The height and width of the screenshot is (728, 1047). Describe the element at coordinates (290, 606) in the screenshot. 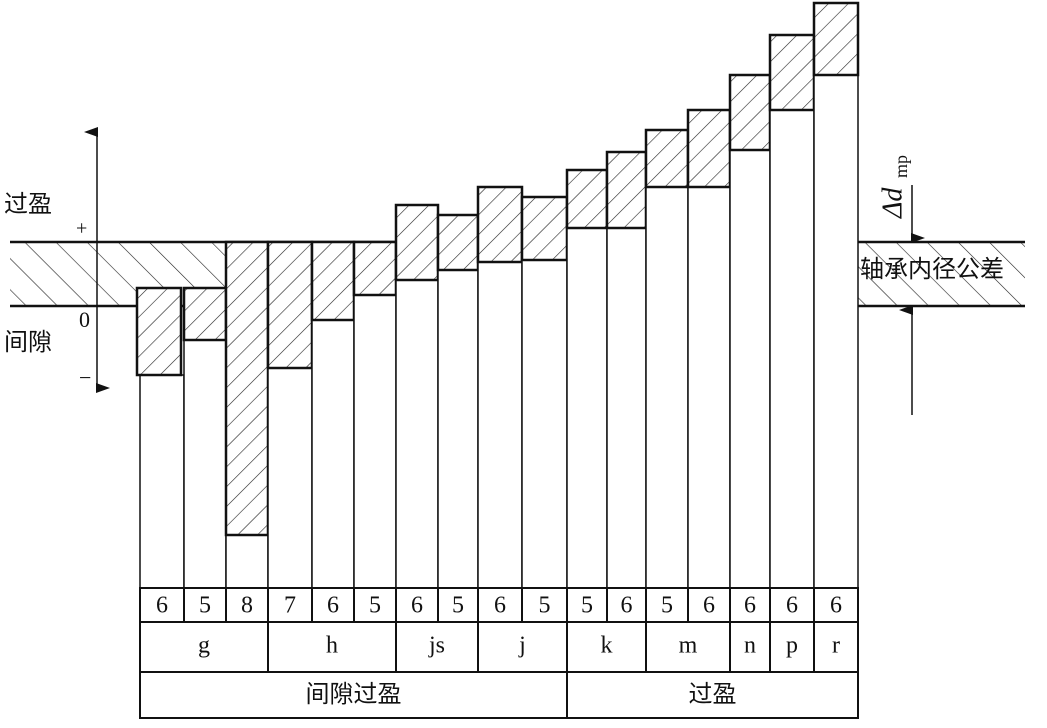

I see `grade: 7` at that location.